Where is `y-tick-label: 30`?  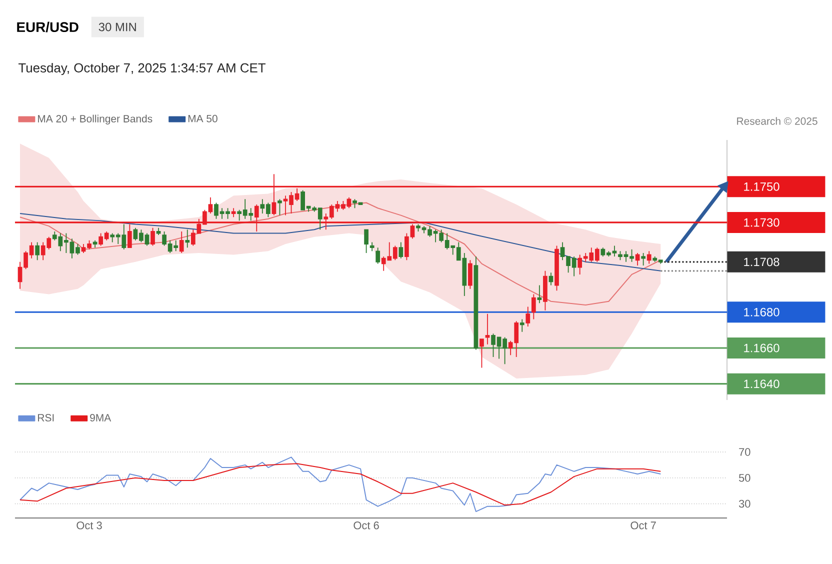 y-tick-label: 30 is located at coordinates (744, 504).